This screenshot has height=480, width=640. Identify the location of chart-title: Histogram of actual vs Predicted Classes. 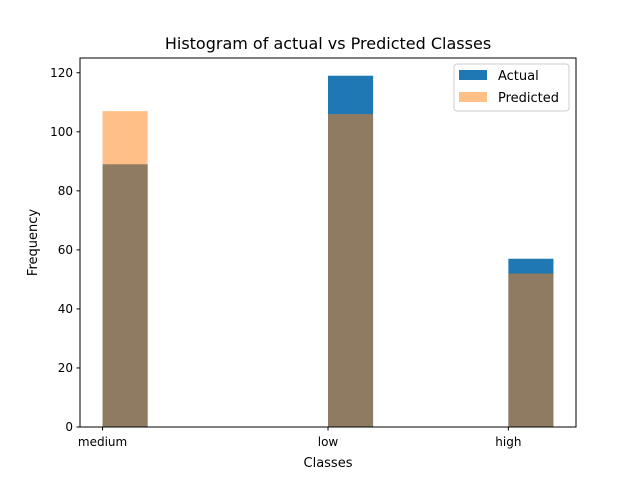
(328, 43).